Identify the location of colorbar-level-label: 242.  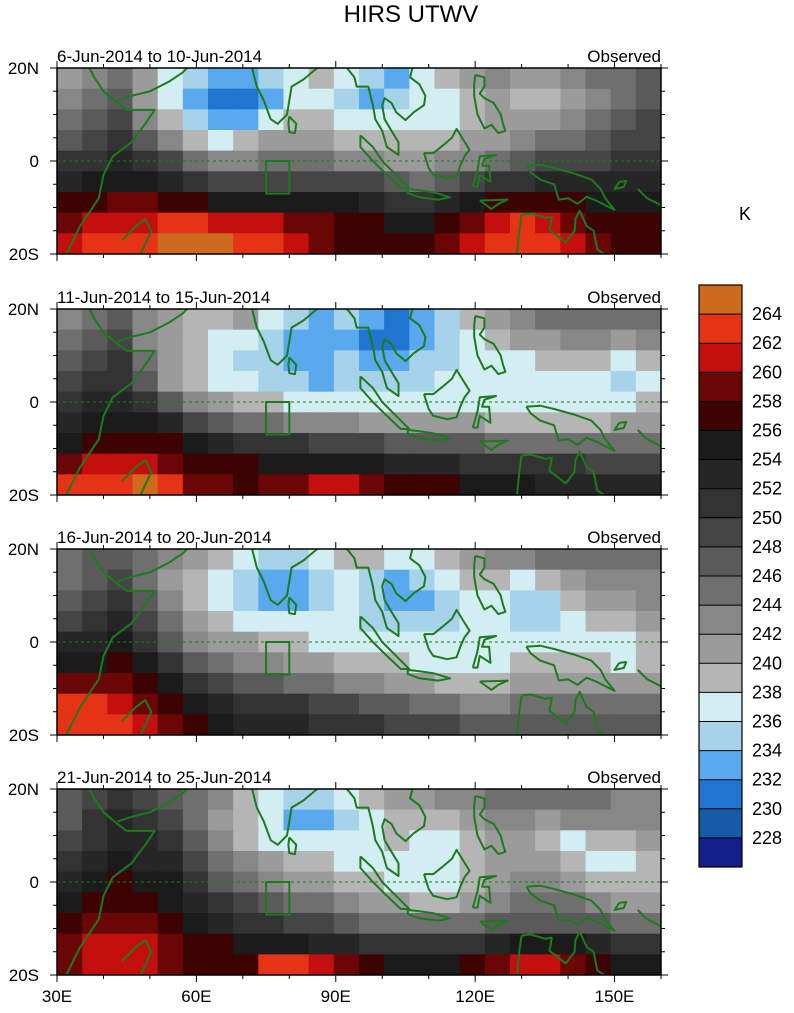
(767, 634).